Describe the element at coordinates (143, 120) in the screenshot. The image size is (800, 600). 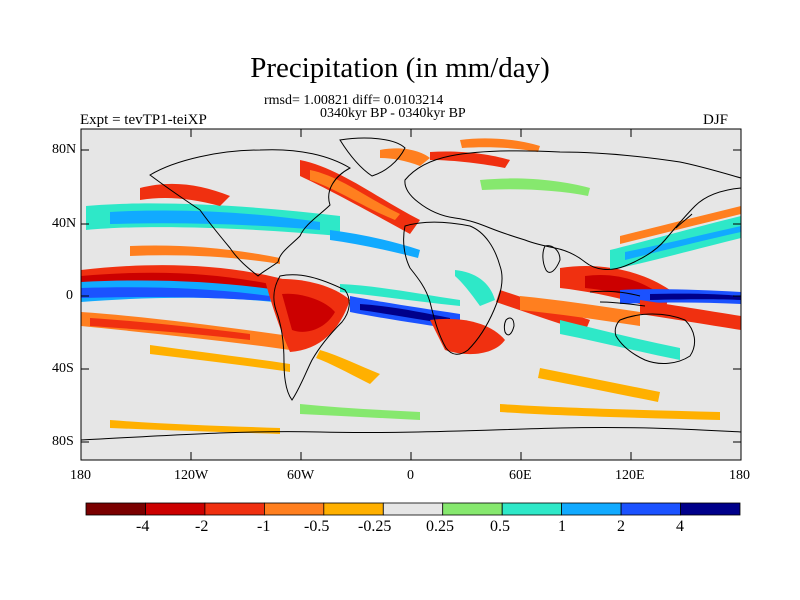
I see `experiment-label: Expt = tevTP1-teiXP` at that location.